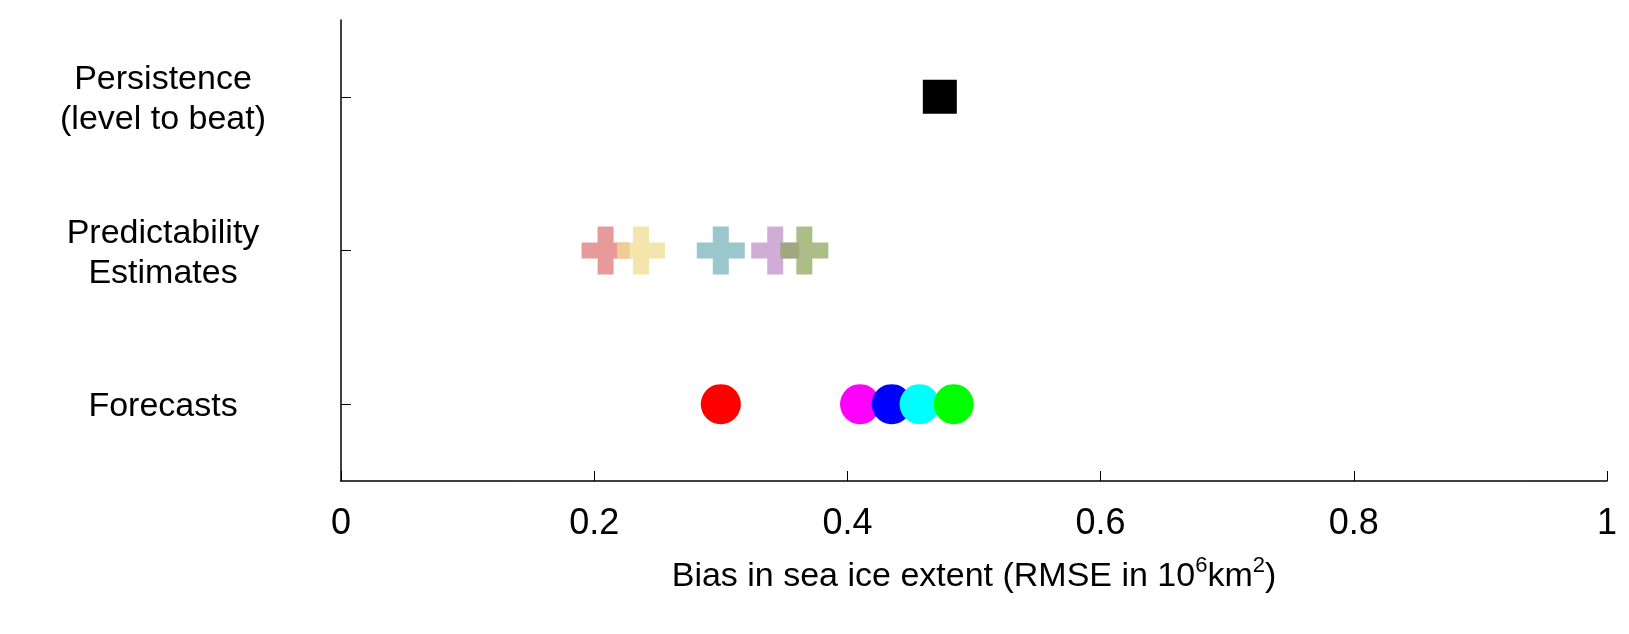 The width and height of the screenshot is (1629, 634). Describe the element at coordinates (1100, 521) in the screenshot. I see `x-tick-label: 0.6` at that location.